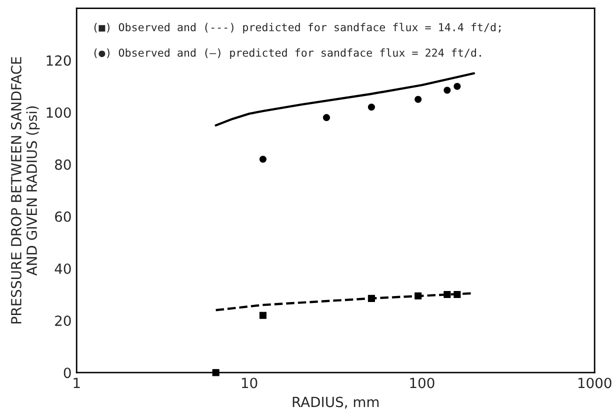 This screenshot has height=414, width=613. Describe the element at coordinates (422, 383) in the screenshot. I see `x-tick-label: 100` at that location.